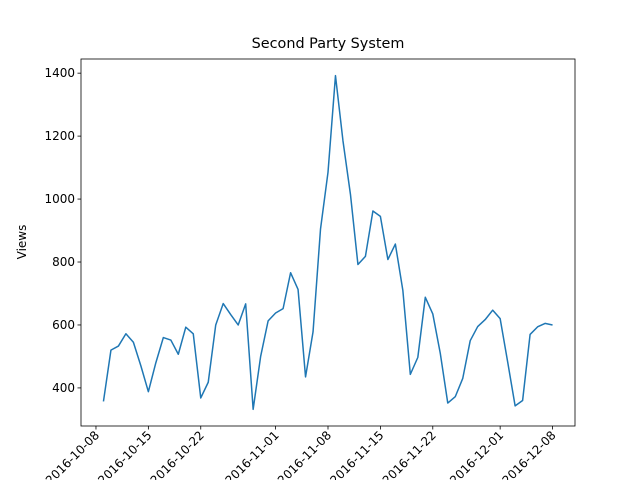  What do you see at coordinates (59, 199) in the screenshot?
I see `y-tick-label: 1000` at bounding box center [59, 199].